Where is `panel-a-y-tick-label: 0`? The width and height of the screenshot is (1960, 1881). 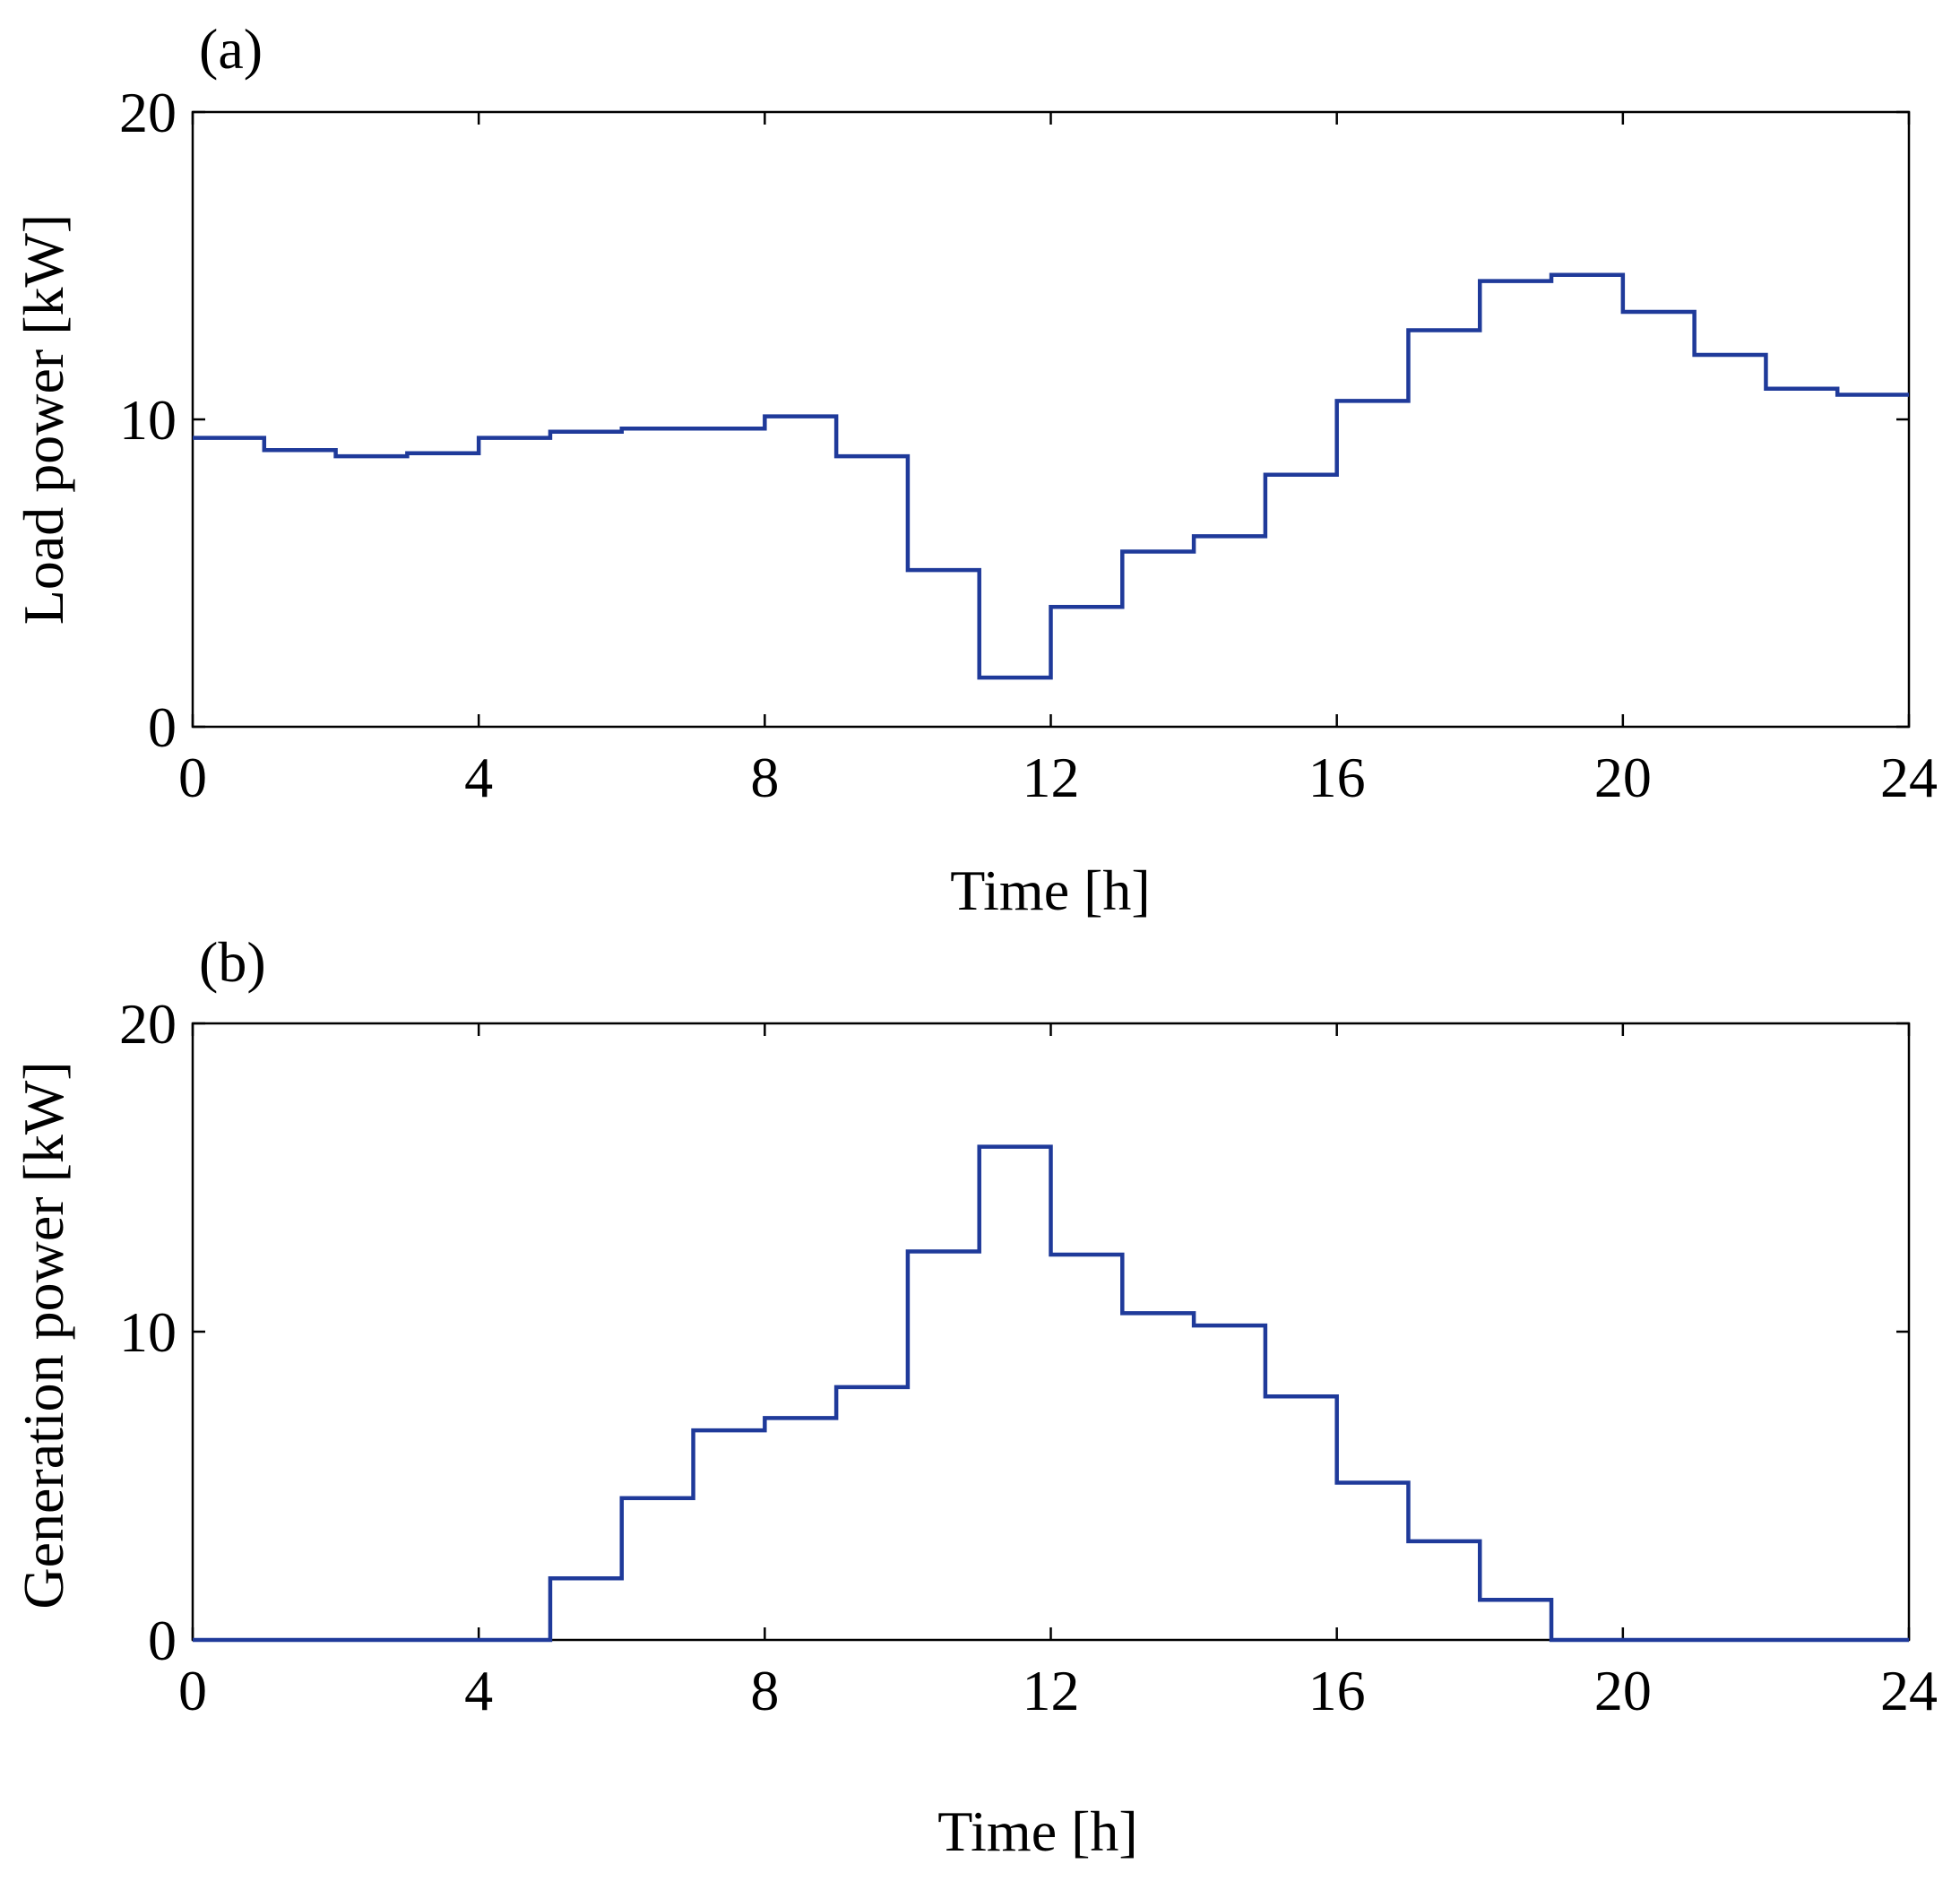
panel-a-y-tick-label: 0 is located at coordinates (162, 727).